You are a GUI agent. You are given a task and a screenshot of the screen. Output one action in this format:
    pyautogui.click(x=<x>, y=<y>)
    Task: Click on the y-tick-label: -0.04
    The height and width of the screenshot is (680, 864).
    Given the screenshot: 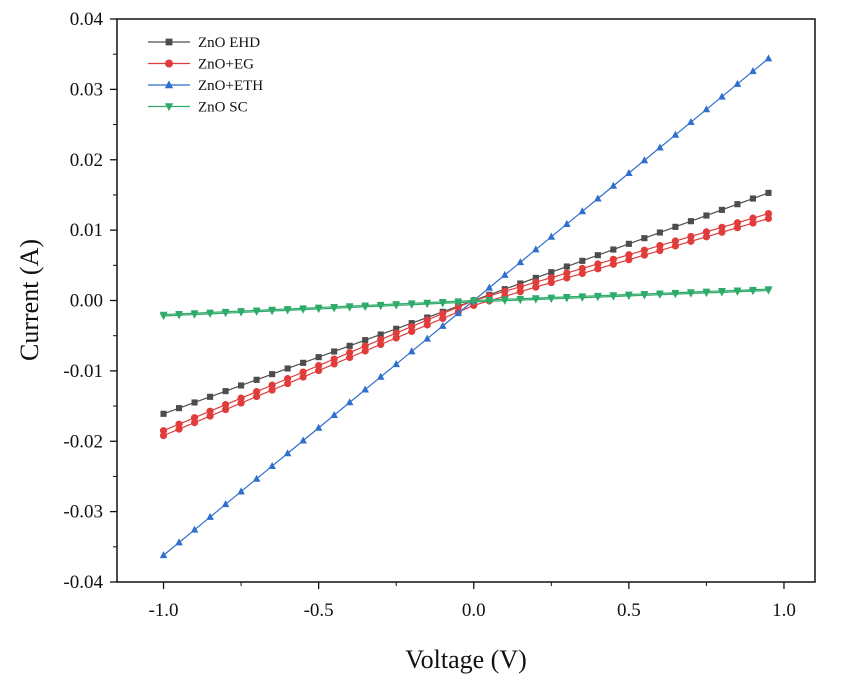 What is the action you would take?
    pyautogui.click(x=83, y=582)
    